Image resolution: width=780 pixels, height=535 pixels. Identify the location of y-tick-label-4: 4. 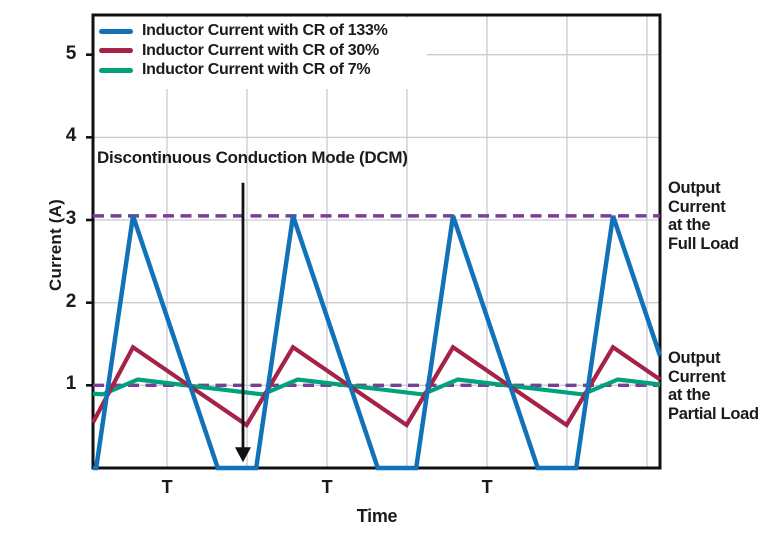
(71, 136).